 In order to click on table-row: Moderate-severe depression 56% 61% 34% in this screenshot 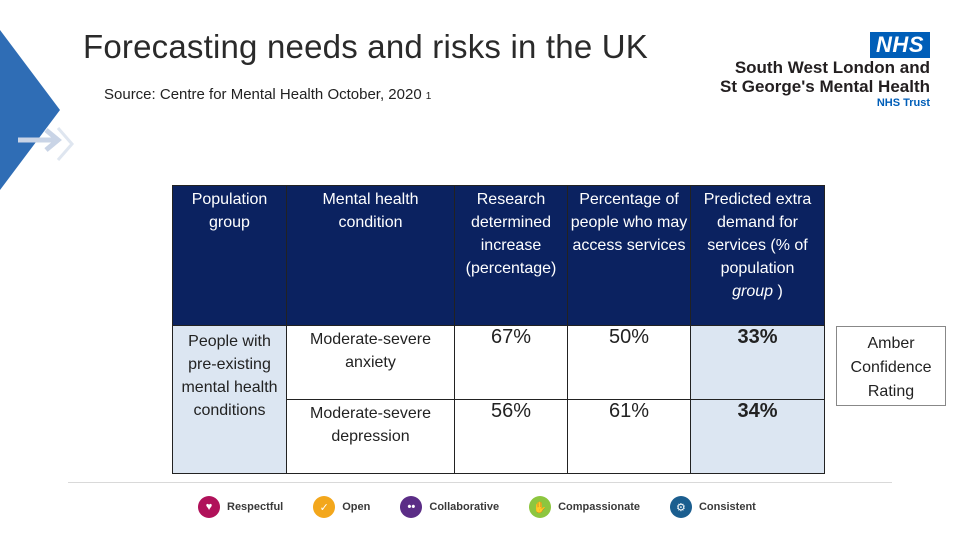, I will do `click(499, 436)`.